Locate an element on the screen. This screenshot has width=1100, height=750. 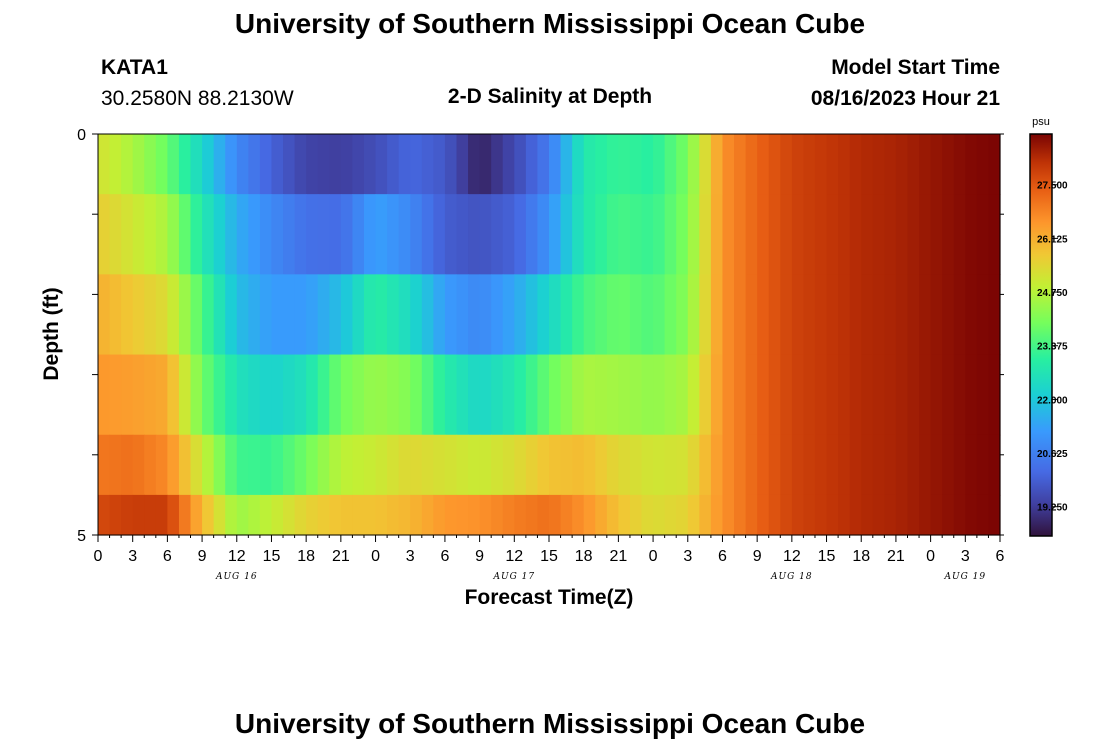
colorbar-tick-label: 20.625 is located at coordinates (1052, 454).